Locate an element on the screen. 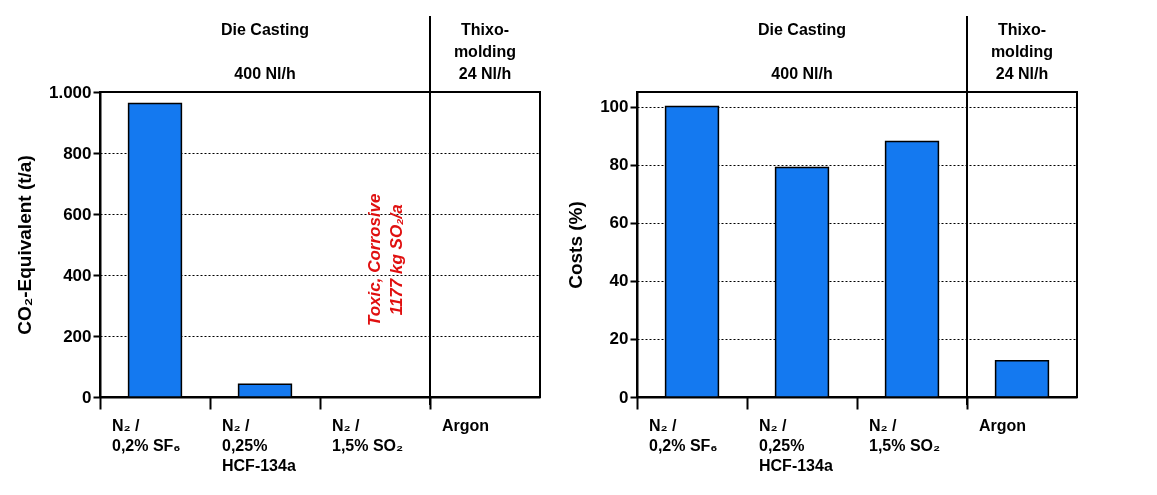 This screenshot has width=1157, height=495. y-tick-label: 800 is located at coordinates (77, 153).